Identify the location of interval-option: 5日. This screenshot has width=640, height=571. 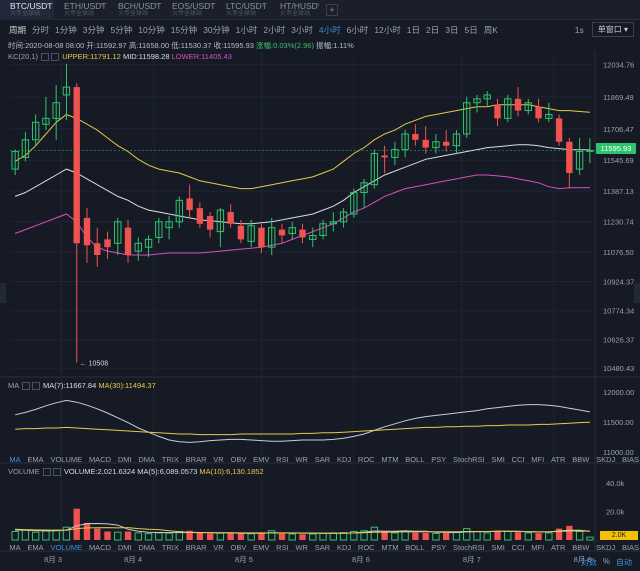
(471, 30).